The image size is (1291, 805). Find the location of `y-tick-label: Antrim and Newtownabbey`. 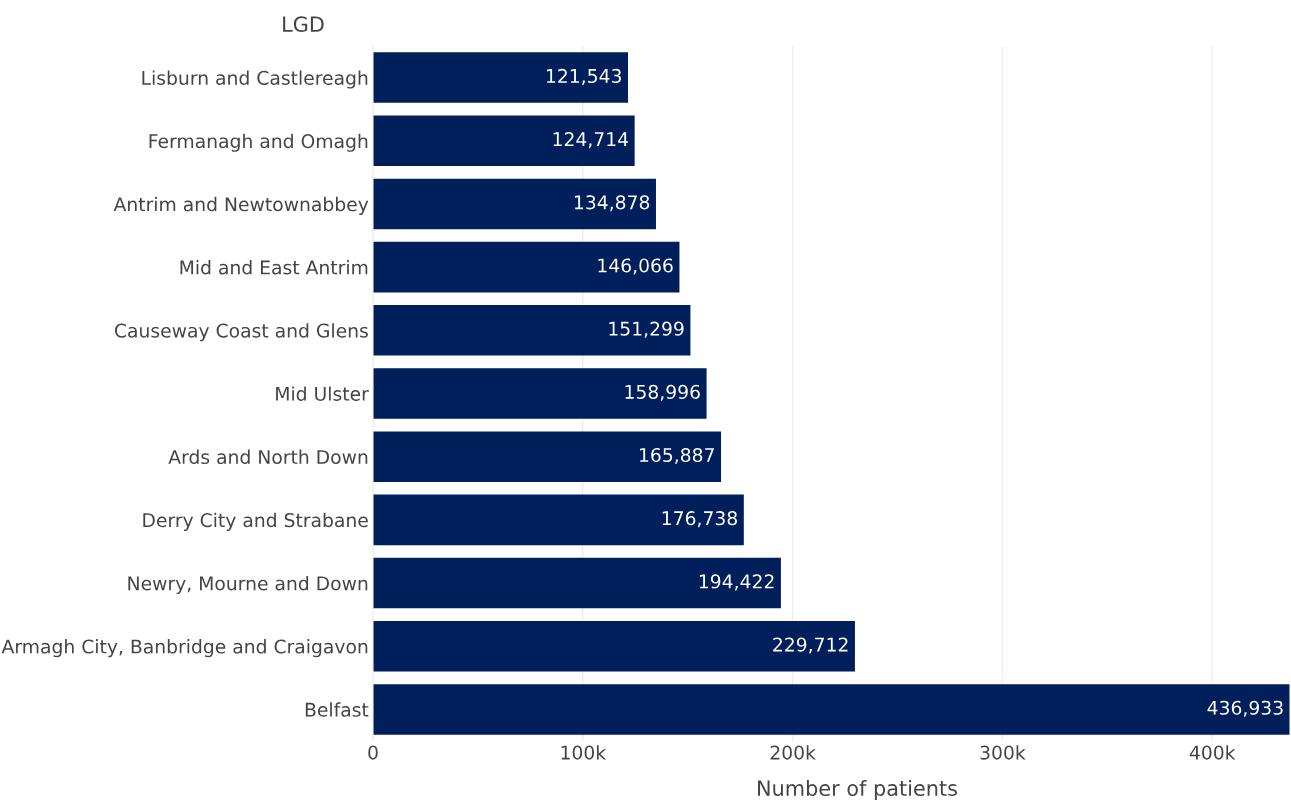

y-tick-label: Antrim and Newtownabbey is located at coordinates (241, 205).